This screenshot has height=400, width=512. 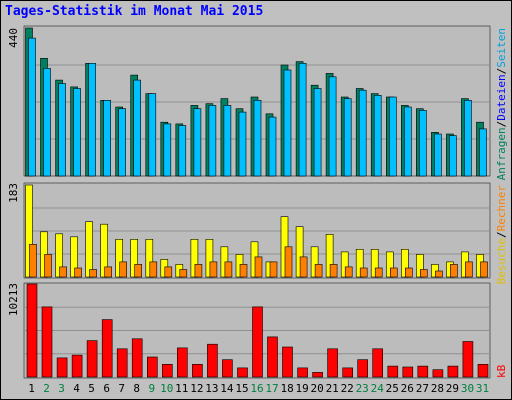 I want to click on legend-sep-1: /, so click(x=501, y=124).